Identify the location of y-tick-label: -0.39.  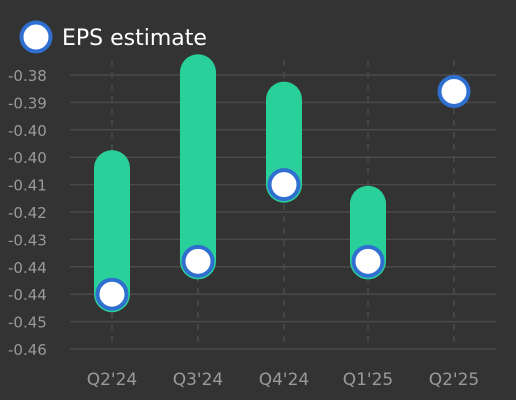
(27, 103).